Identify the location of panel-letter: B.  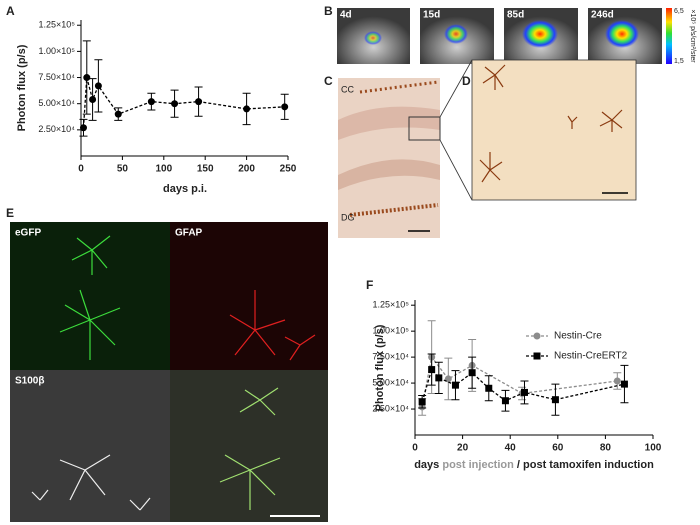
(328, 11).